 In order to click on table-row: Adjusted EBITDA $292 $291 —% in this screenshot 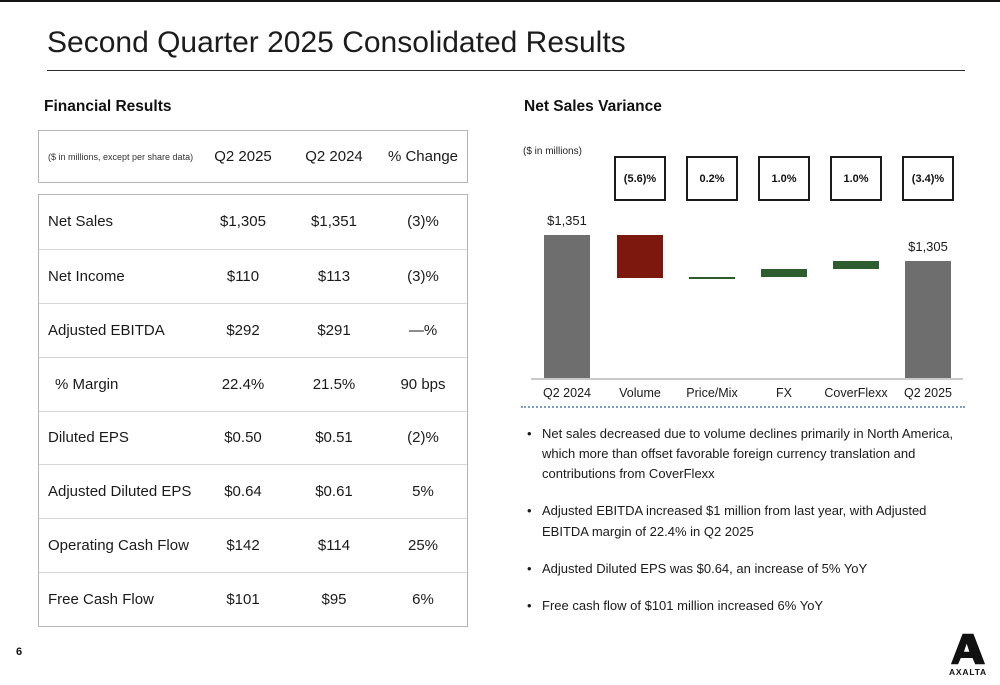, I will do `click(253, 329)`.